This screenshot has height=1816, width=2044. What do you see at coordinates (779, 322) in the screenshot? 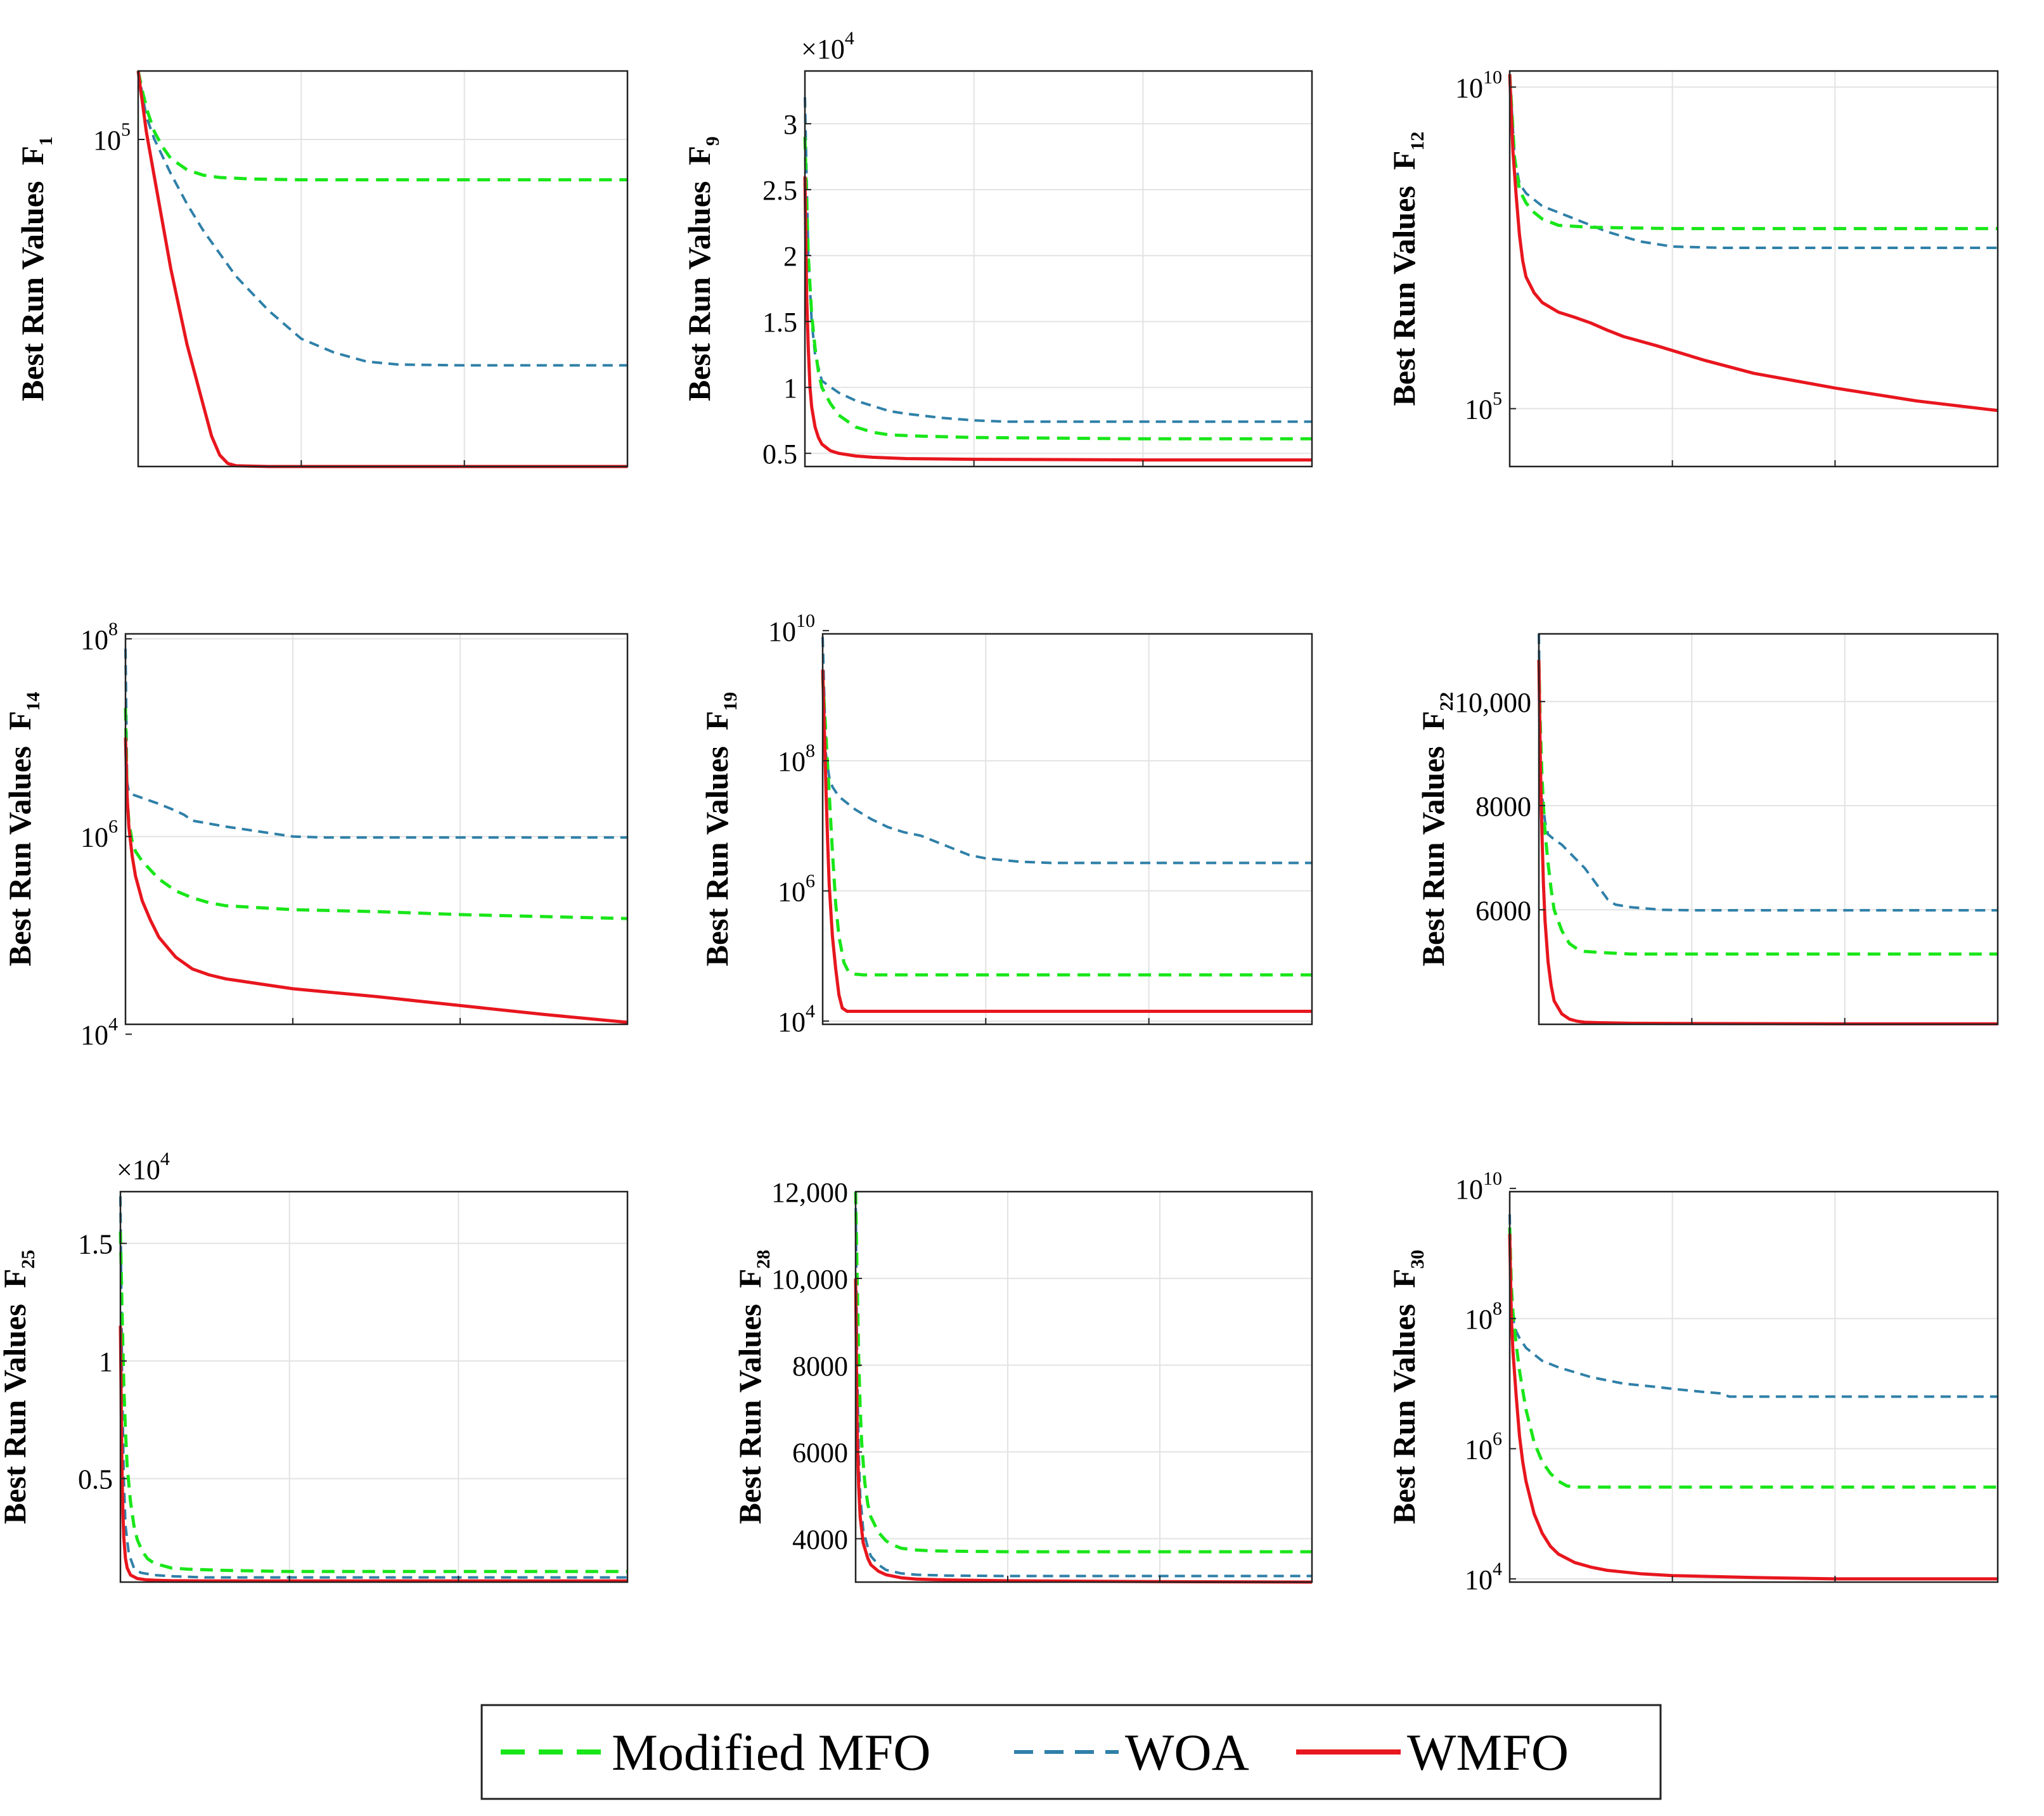
I see `y-tick-label: 1.5` at bounding box center [779, 322].